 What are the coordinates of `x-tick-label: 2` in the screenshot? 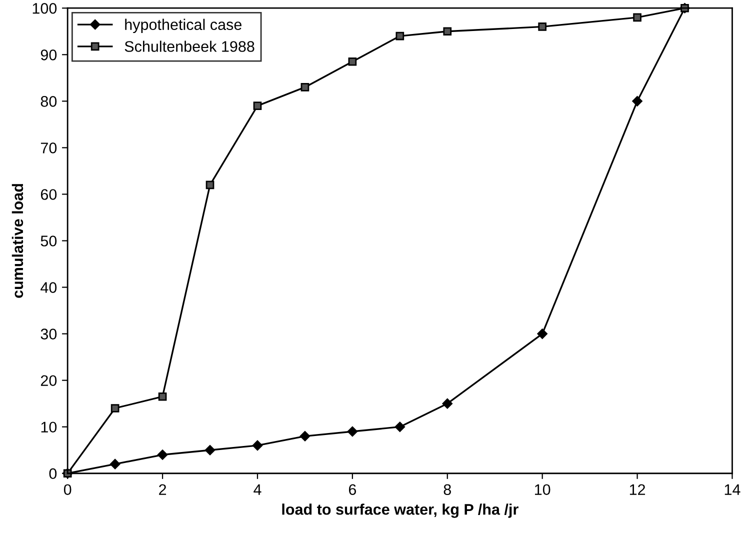 It's located at (162, 489).